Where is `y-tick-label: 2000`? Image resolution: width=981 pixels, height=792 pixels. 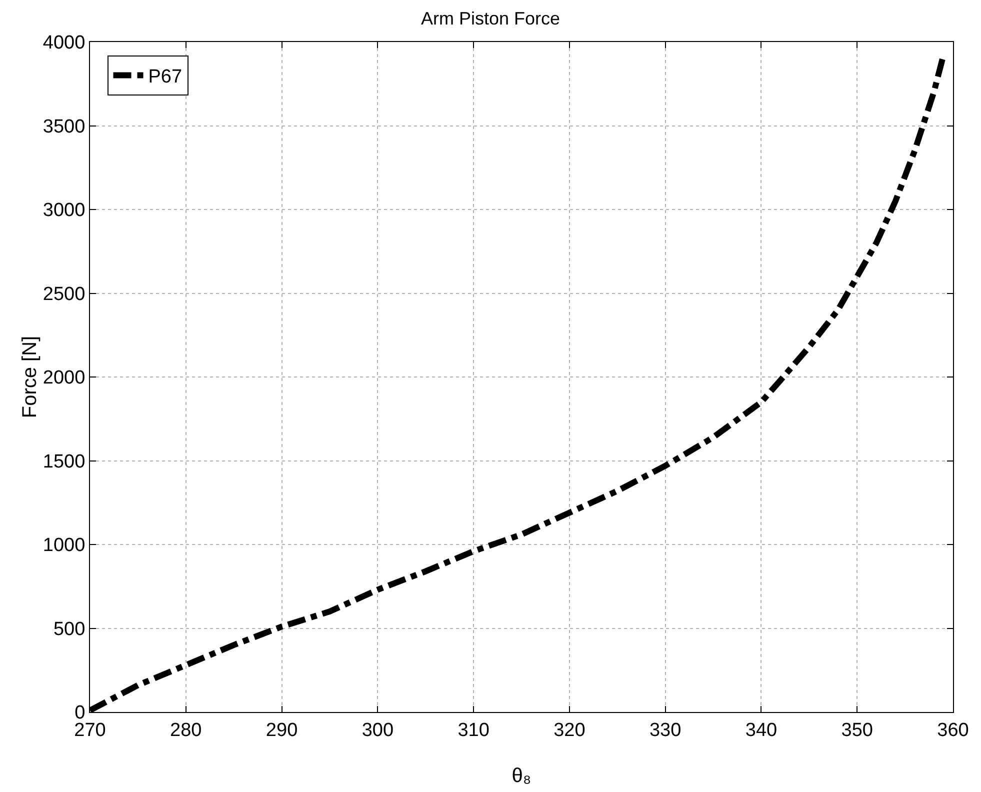
y-tick-label: 2000 is located at coordinates (64, 378).